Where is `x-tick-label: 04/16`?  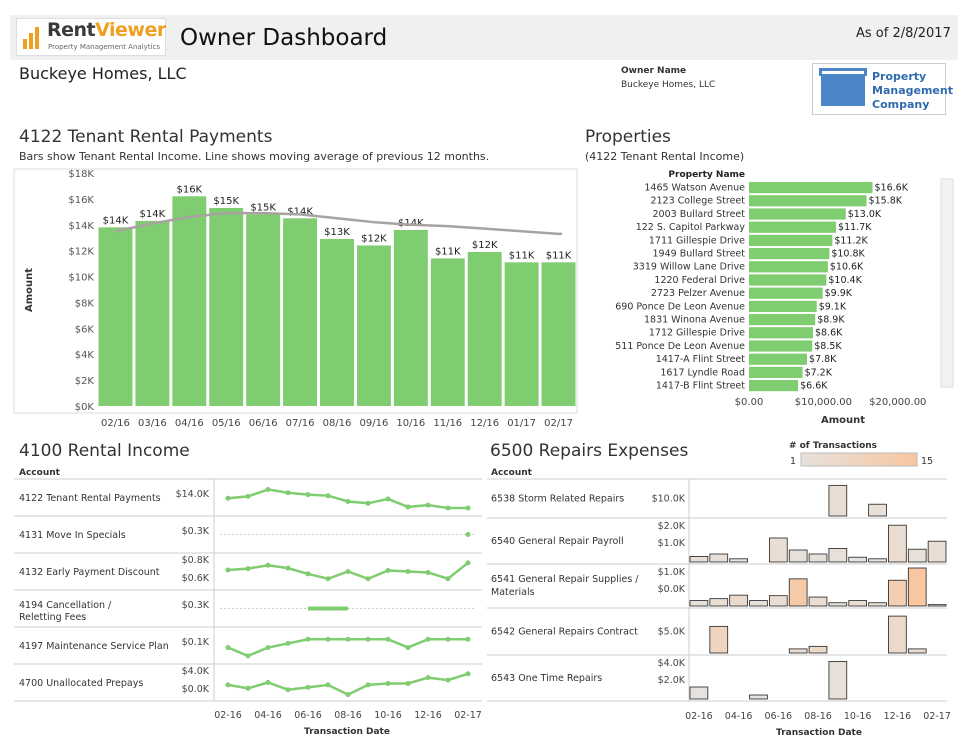 x-tick-label: 04/16 is located at coordinates (189, 423).